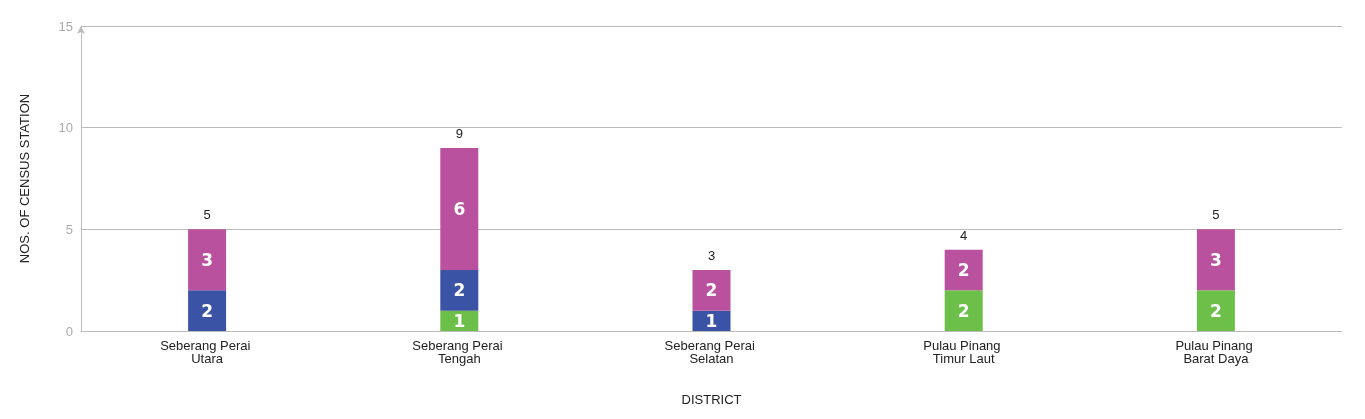 This screenshot has height=419, width=1365. I want to click on y-tick-label: 0, so click(69, 331).